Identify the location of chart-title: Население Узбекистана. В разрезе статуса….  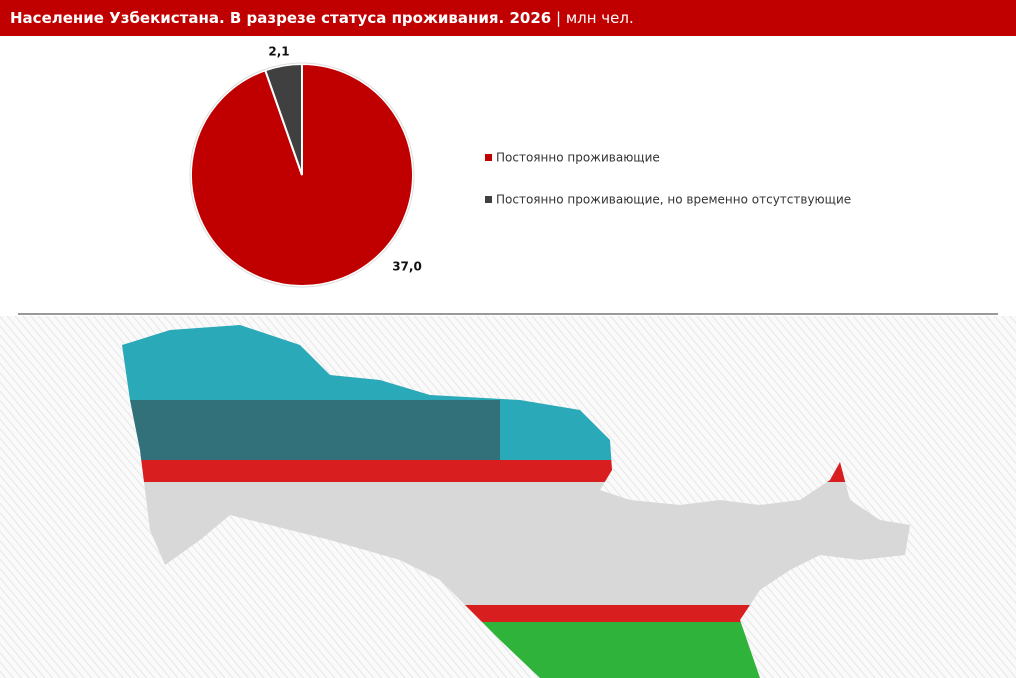
(281, 18).